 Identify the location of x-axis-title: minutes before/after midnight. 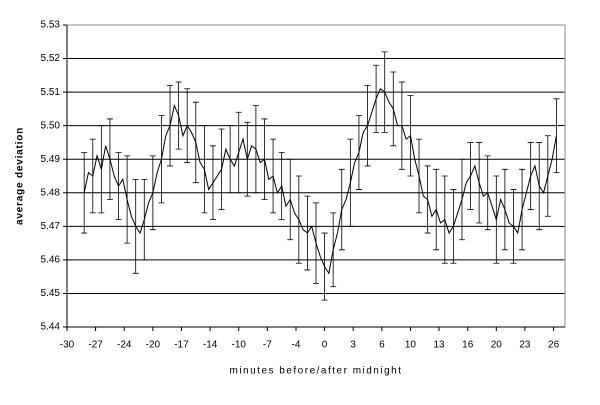
(315, 371).